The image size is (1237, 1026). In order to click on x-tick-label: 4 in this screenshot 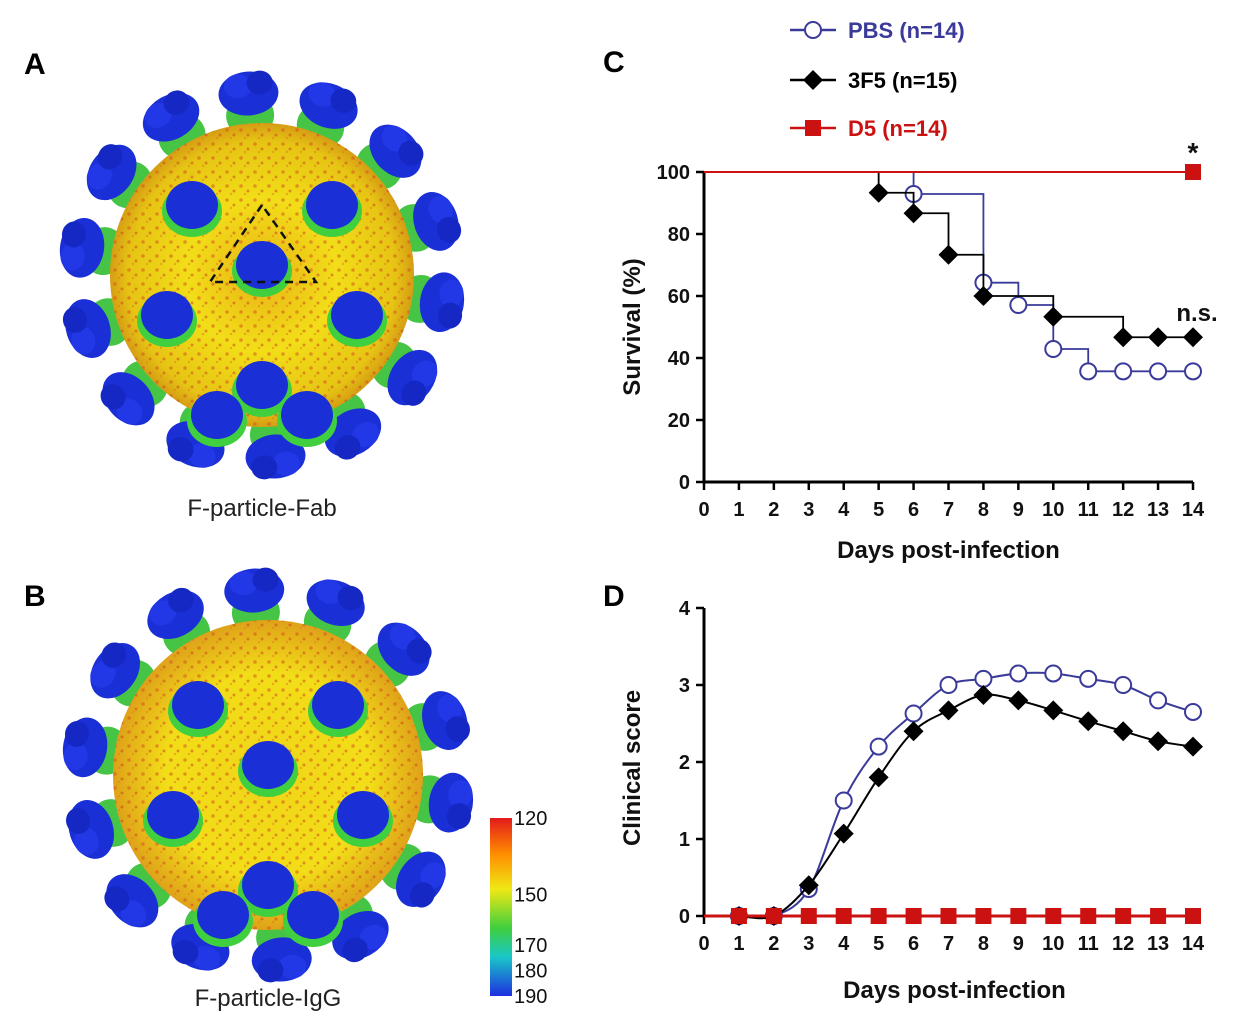, I will do `click(844, 510)`.